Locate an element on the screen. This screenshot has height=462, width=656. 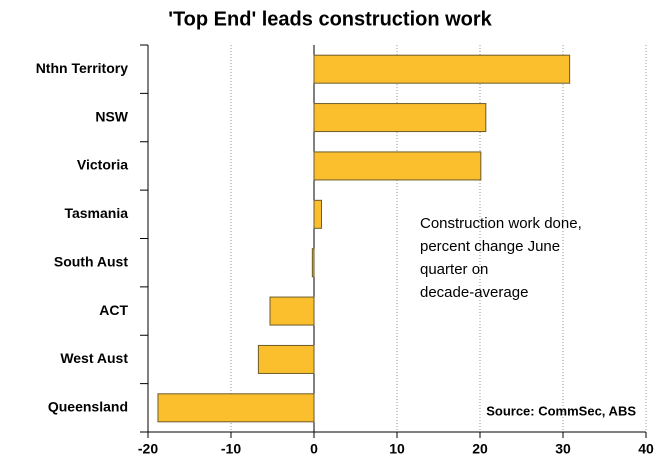
x-tick-label: 20 is located at coordinates (480, 449).